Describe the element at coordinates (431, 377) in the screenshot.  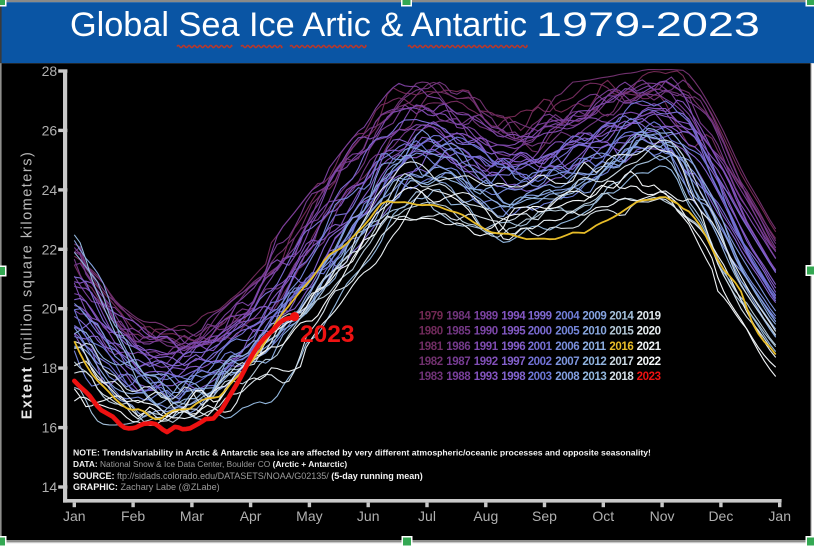
I see `svg-text: 1983` at that location.